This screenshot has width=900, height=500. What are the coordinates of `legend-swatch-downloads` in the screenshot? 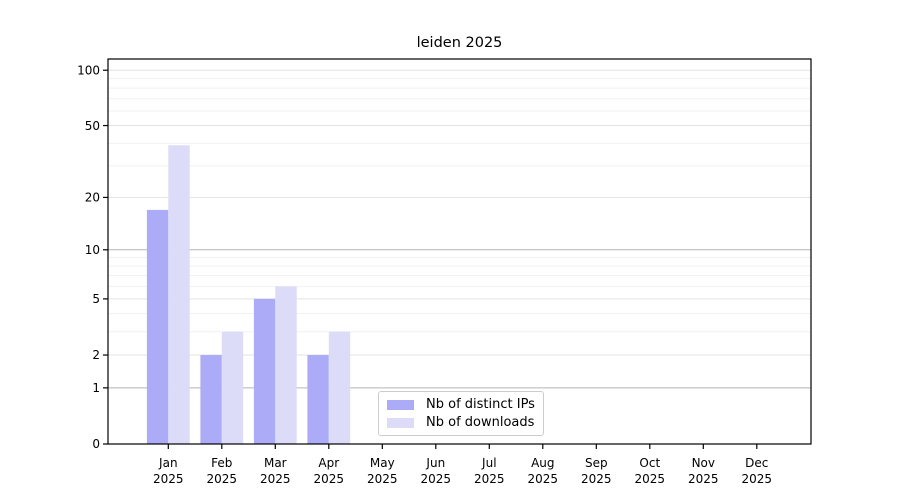 It's located at (400, 422).